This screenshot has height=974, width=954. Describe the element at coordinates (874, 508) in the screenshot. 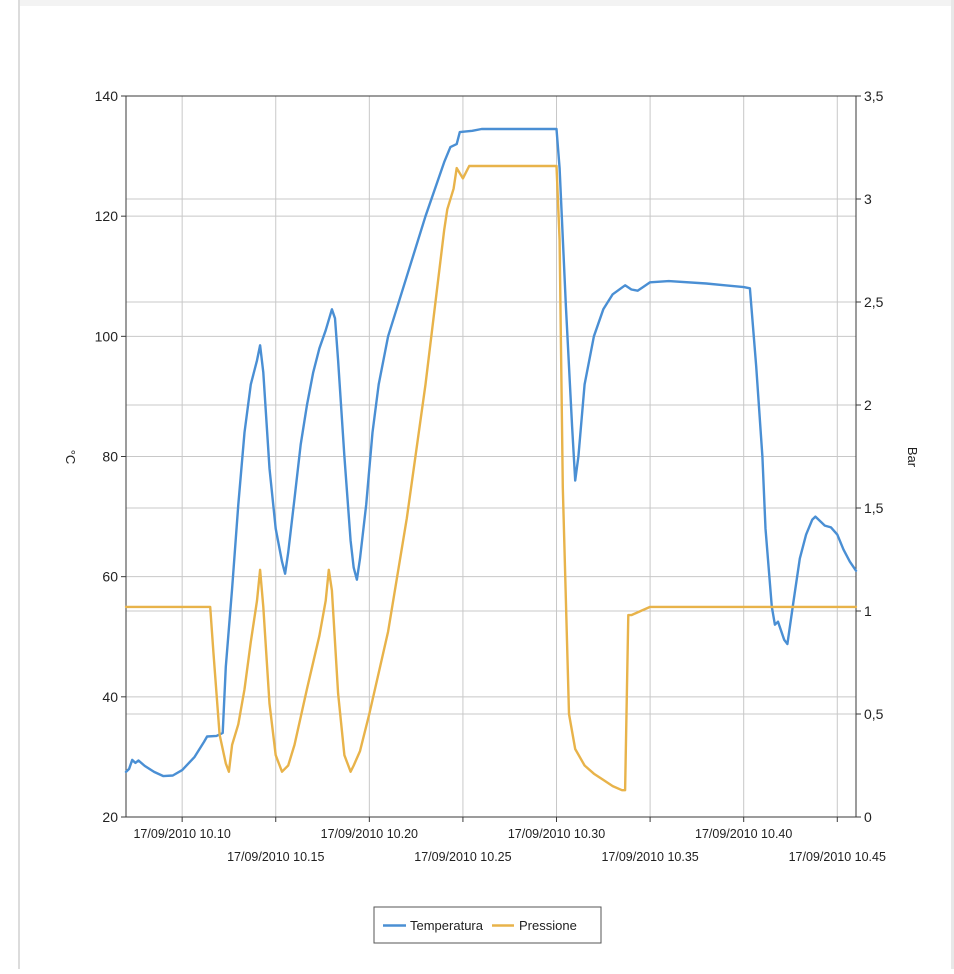

I see `y-right-tick-label: 1,5` at that location.